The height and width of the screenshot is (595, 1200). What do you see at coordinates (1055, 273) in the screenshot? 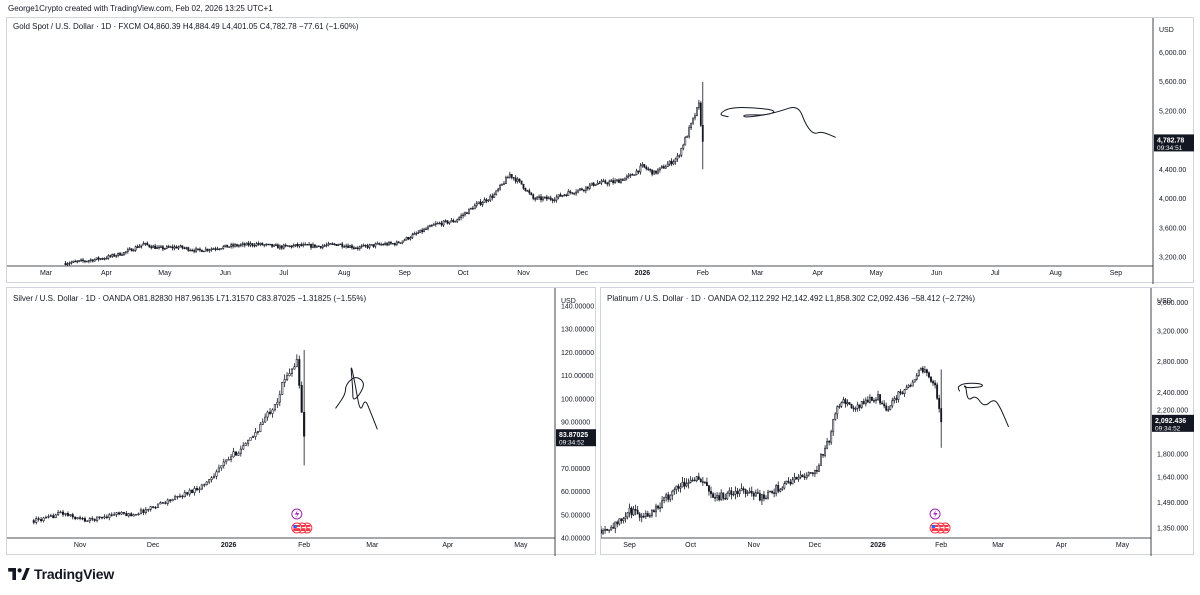
I see `x-tick-label: Aug` at bounding box center [1055, 273].